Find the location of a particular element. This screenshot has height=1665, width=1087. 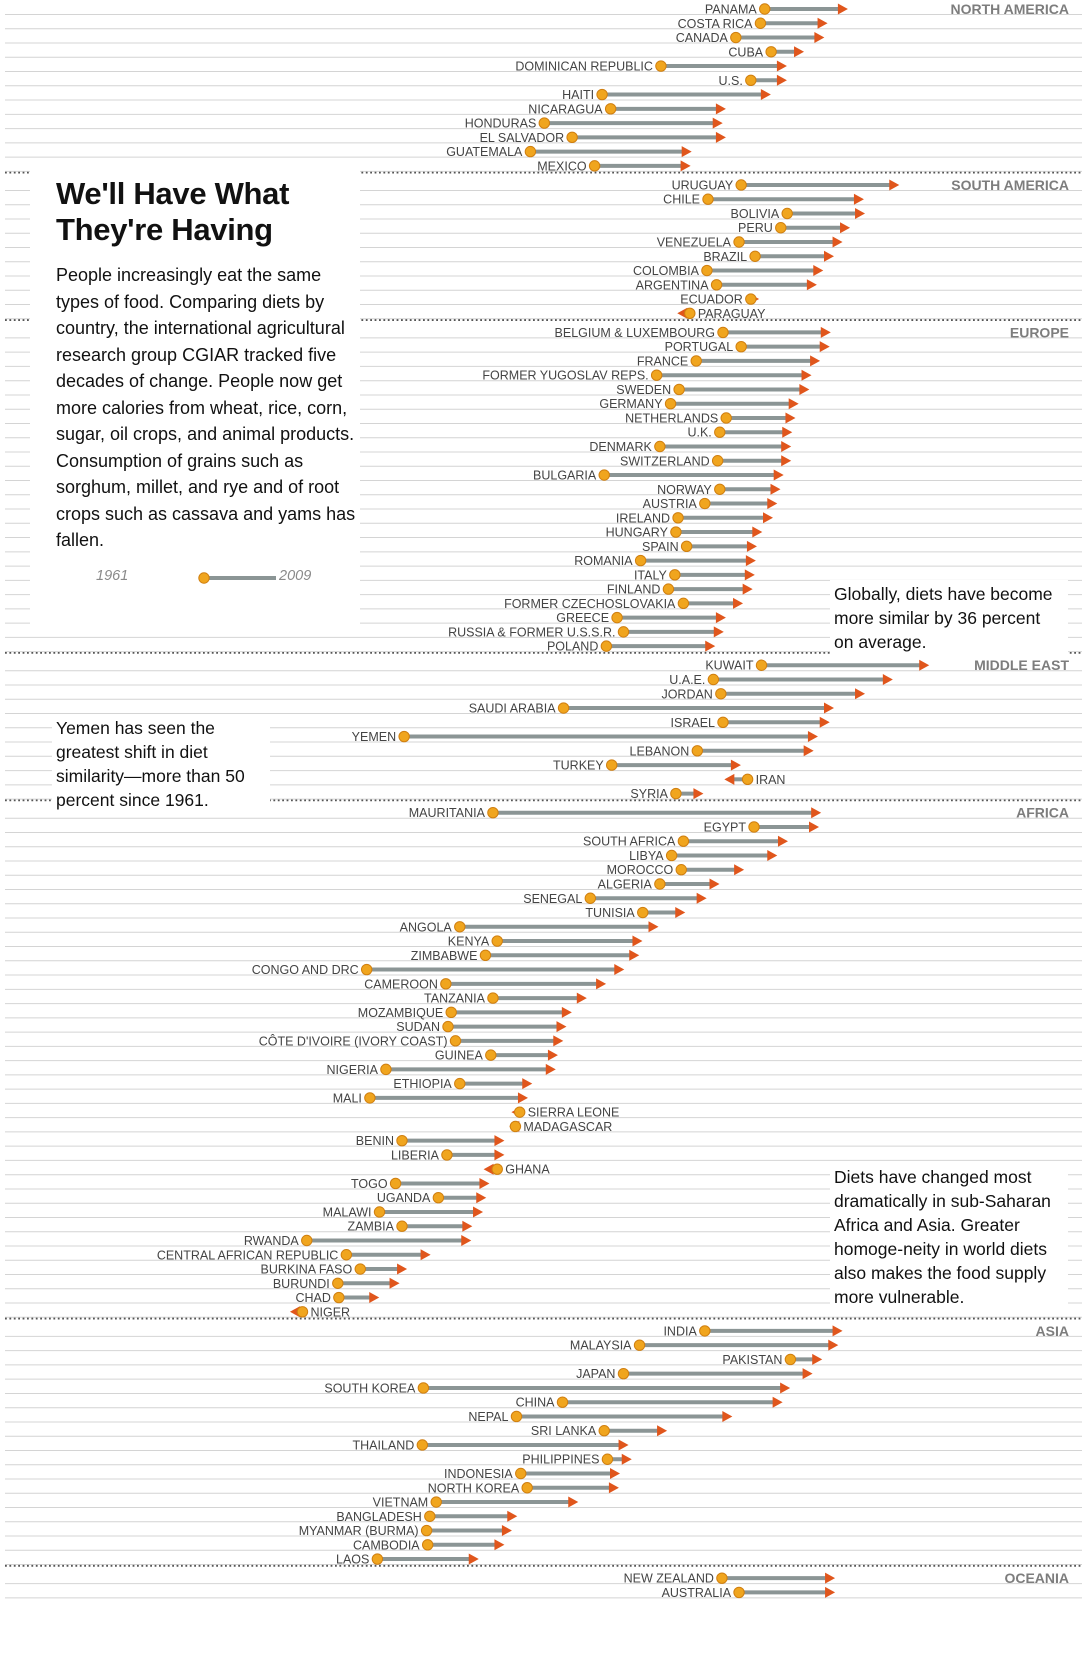

country-label: DOMINICAN REPUBLIC is located at coordinates (584, 67).